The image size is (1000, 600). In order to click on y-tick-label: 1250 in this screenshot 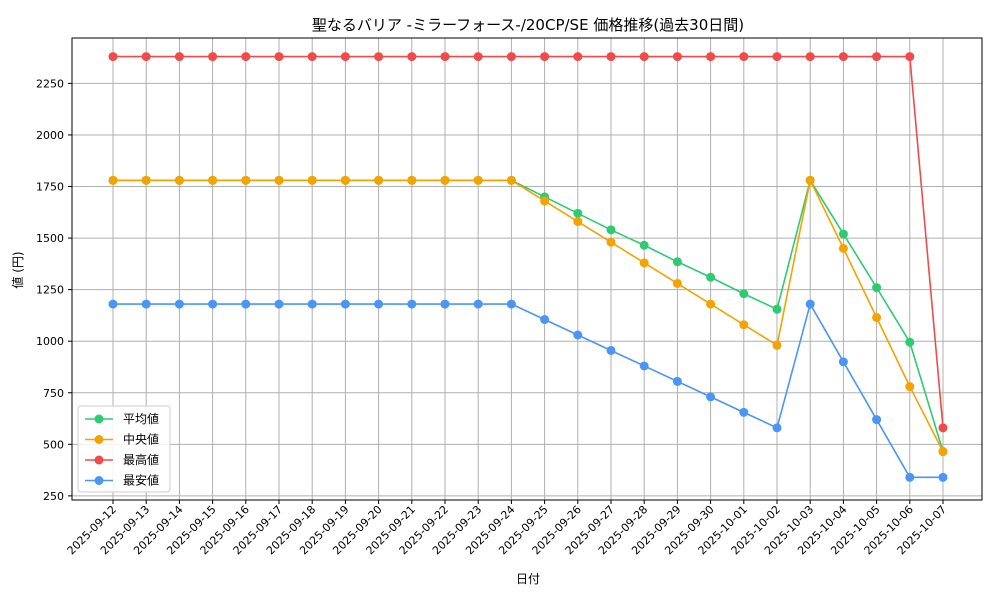, I will do `click(50, 290)`.